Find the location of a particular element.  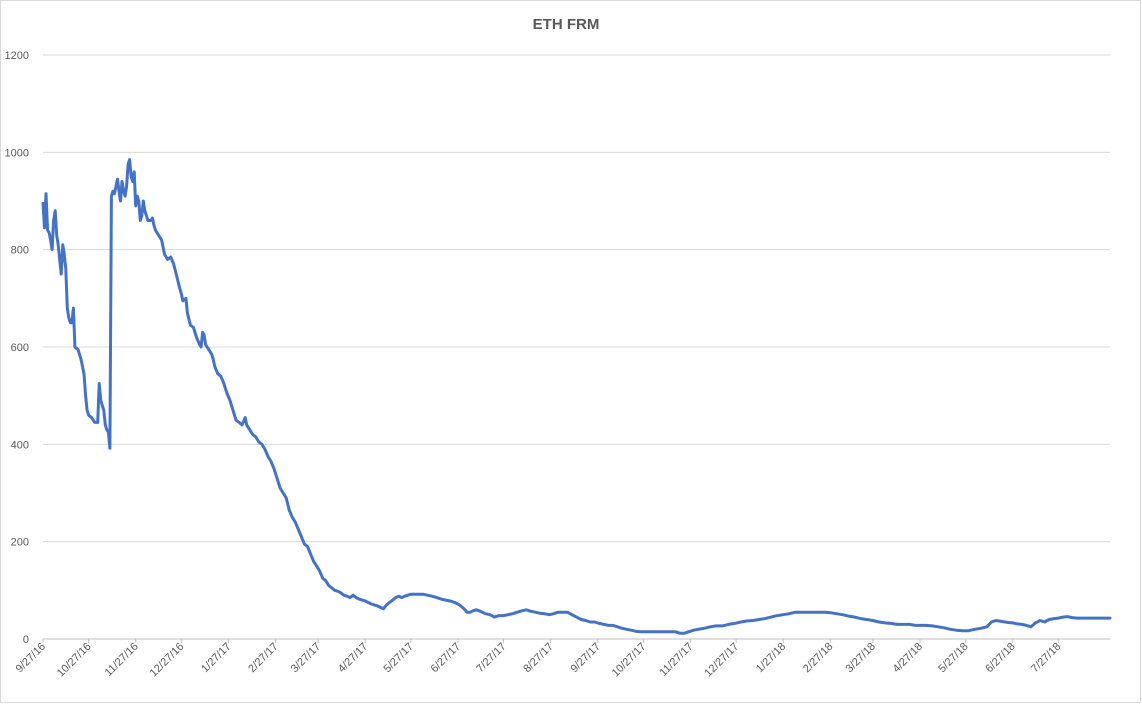

y-axis-ticks: 0 200 400 600 800 1000 1200 is located at coordinates (17, 348).